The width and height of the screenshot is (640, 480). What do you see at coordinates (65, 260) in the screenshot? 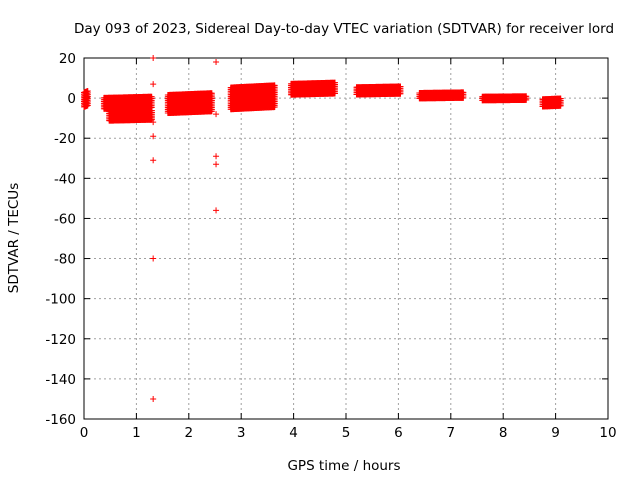
I see `y-tick-label: -80` at bounding box center [65, 260].